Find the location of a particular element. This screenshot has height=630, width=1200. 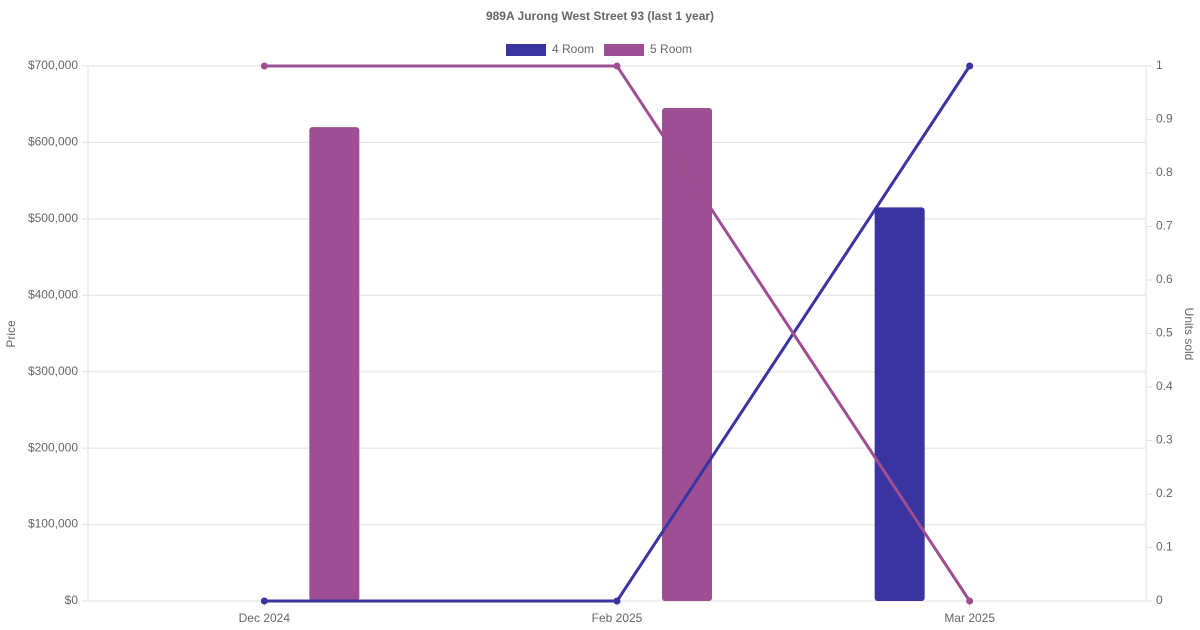

legend-label: 5 Room is located at coordinates (671, 49).